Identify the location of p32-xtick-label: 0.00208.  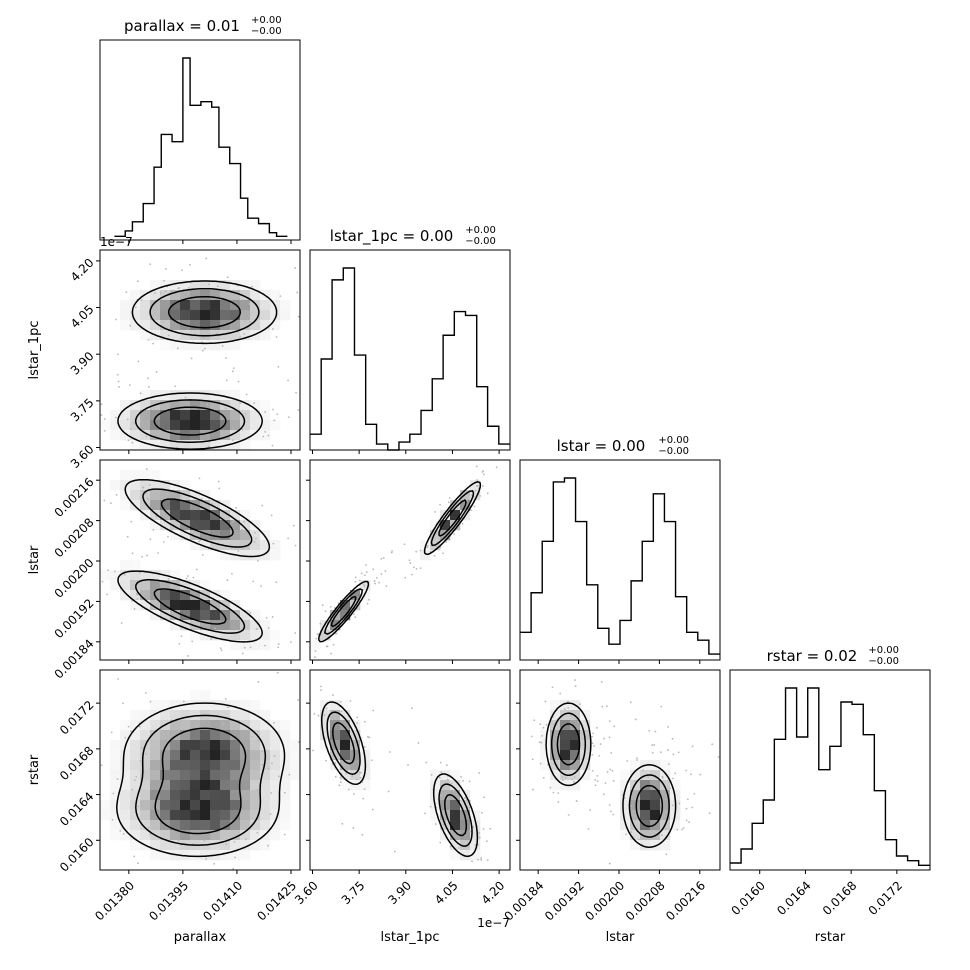
(645, 900).